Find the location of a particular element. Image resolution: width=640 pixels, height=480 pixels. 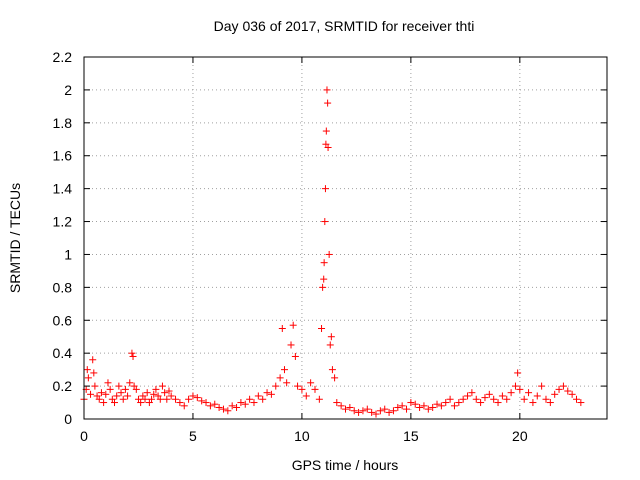

y-tick-label: 0.2 is located at coordinates (63, 386).